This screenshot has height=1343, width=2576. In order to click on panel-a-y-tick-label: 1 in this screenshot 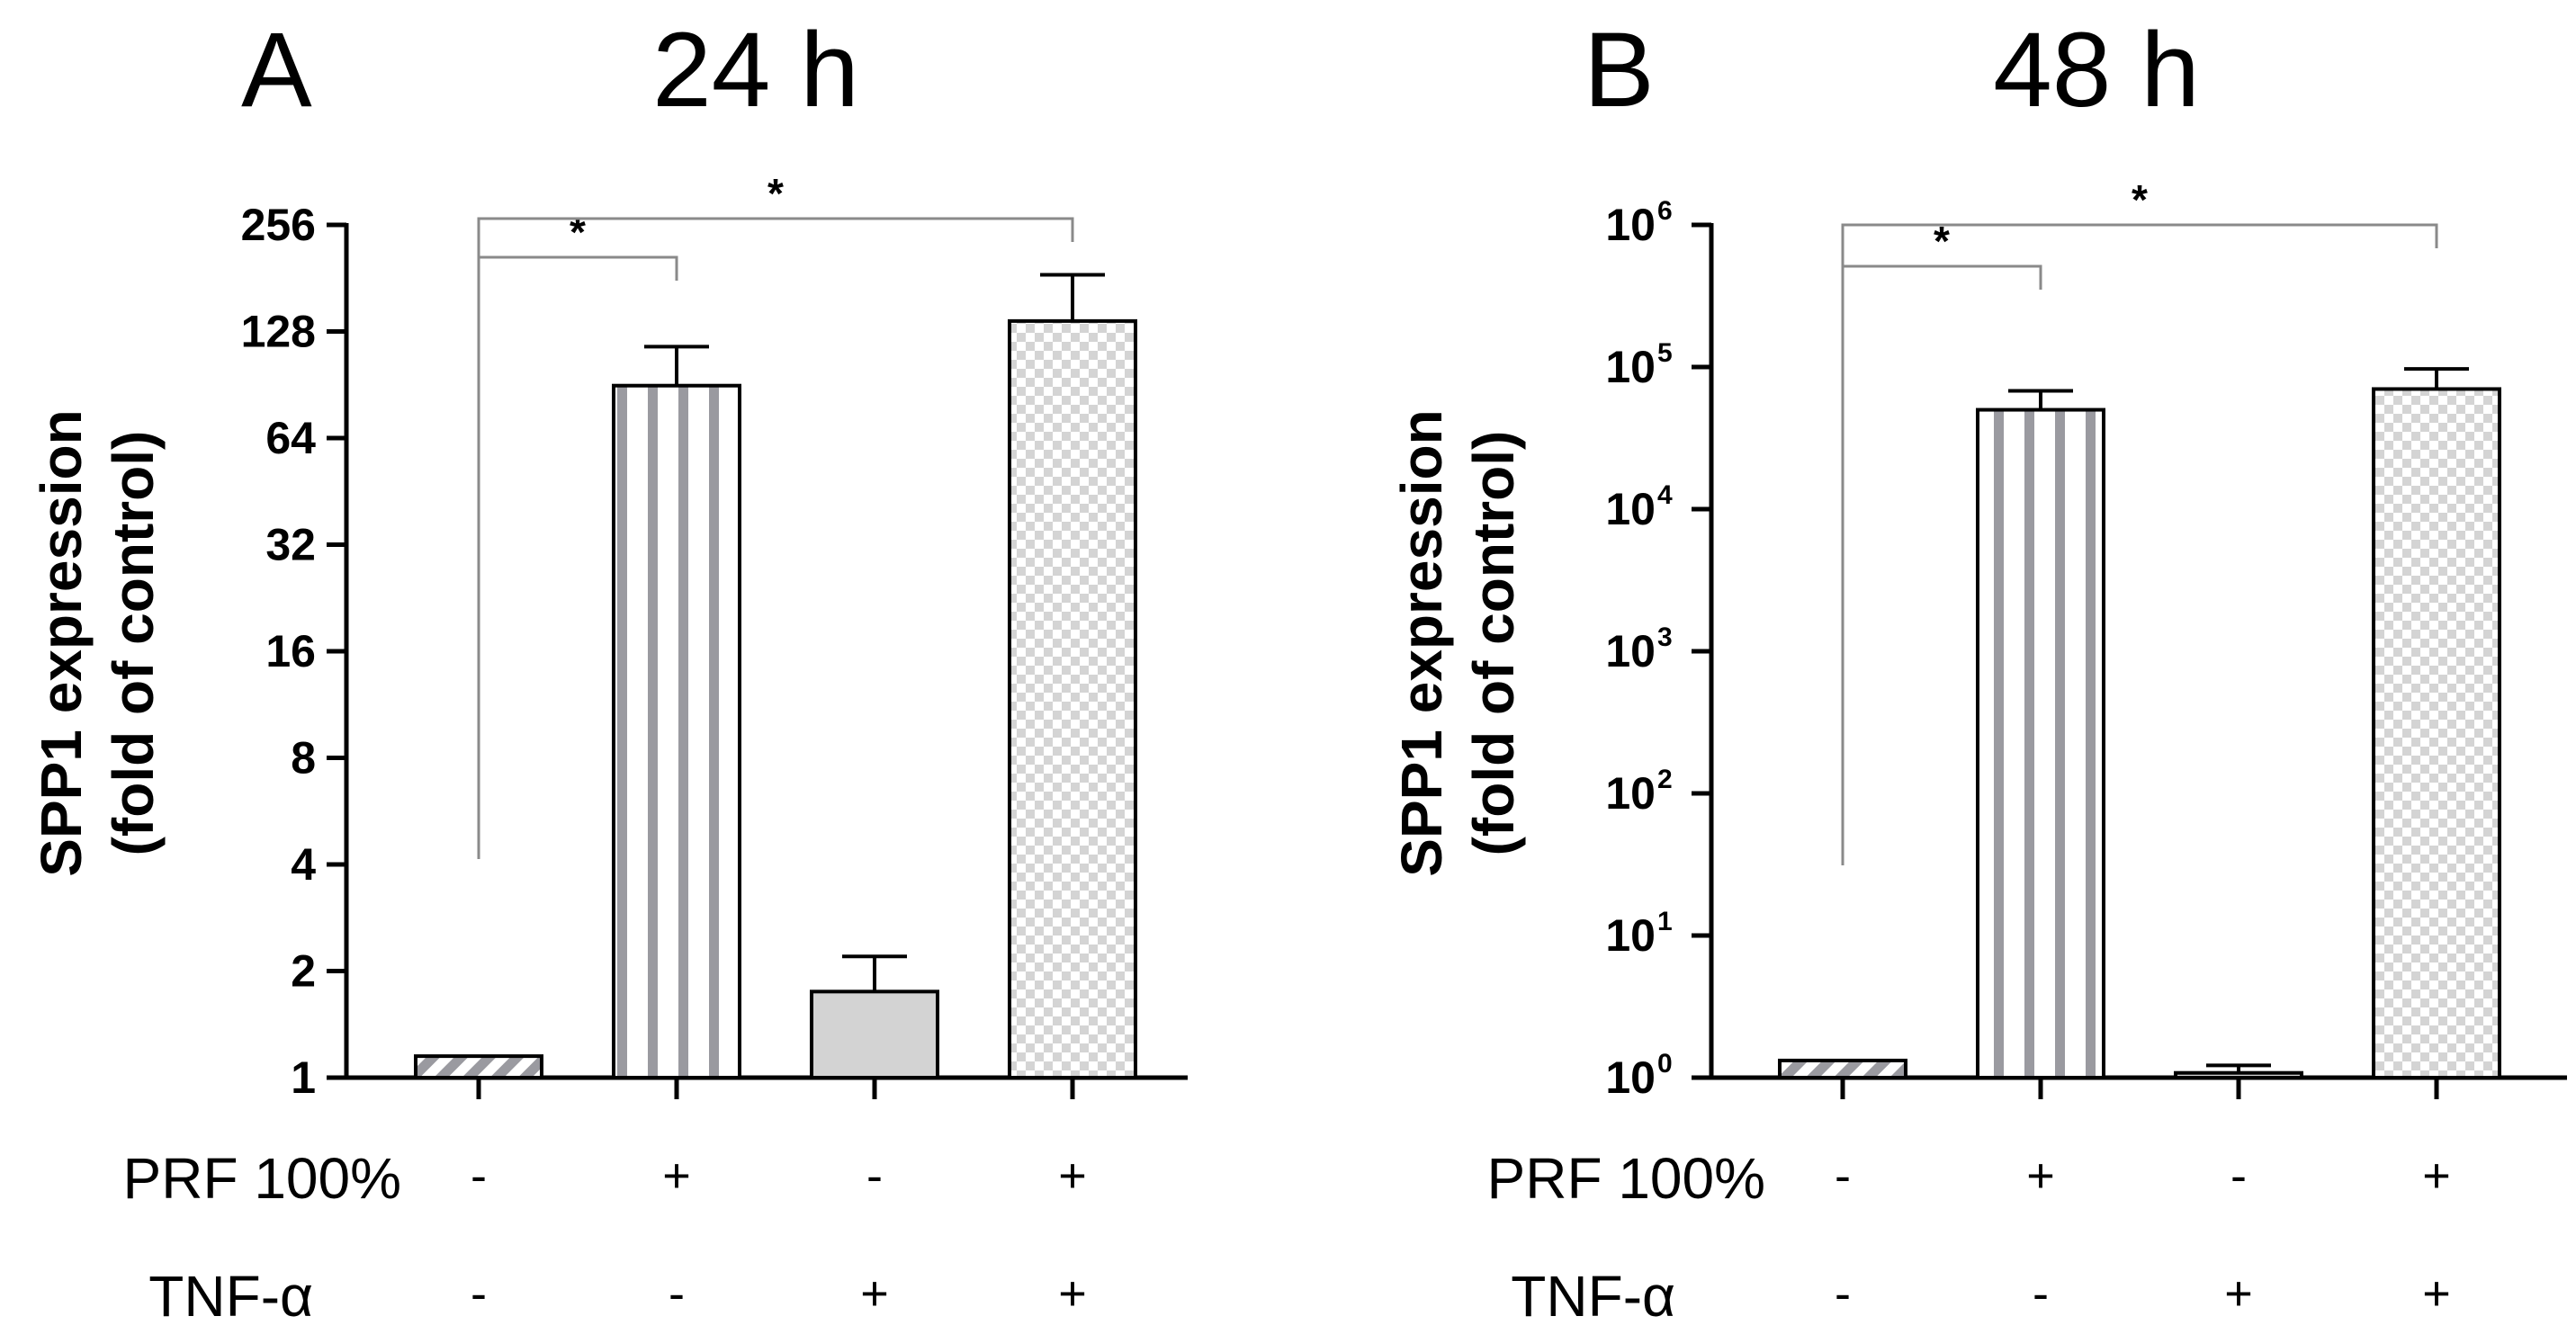, I will do `click(303, 1077)`.